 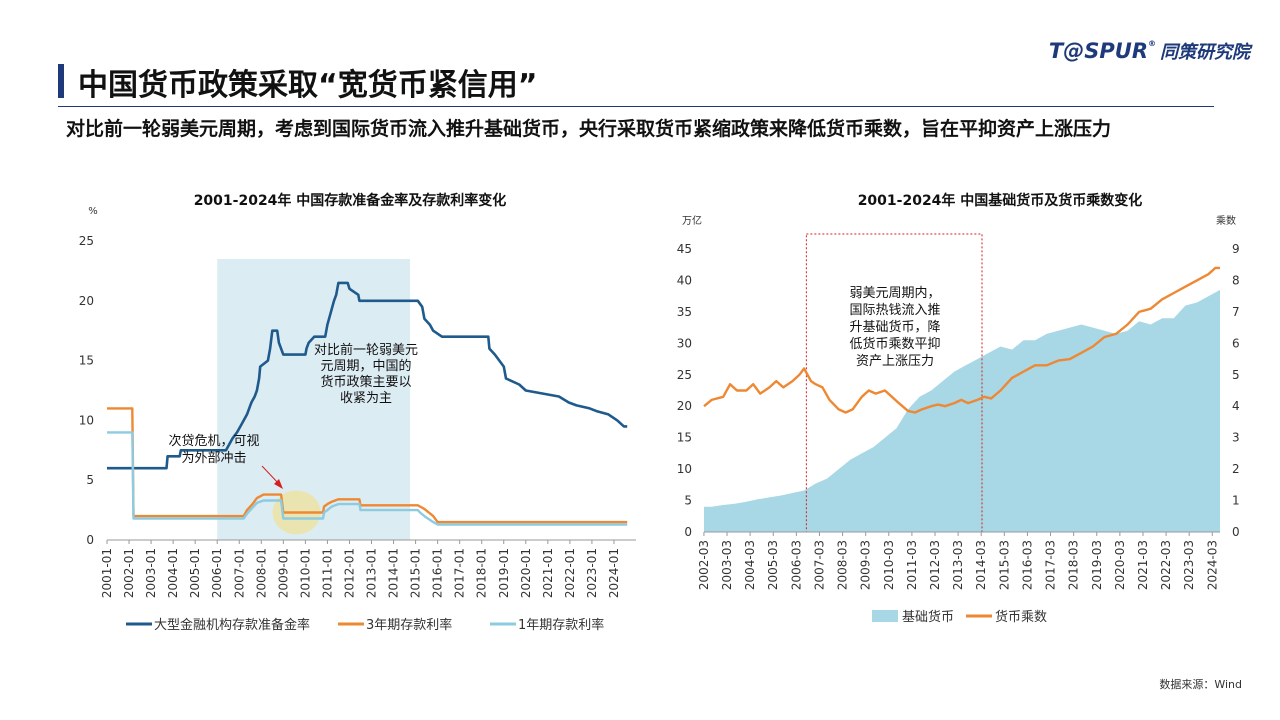 What do you see at coordinates (688, 501) in the screenshot?
I see `y-left-tick-label: 5` at bounding box center [688, 501].